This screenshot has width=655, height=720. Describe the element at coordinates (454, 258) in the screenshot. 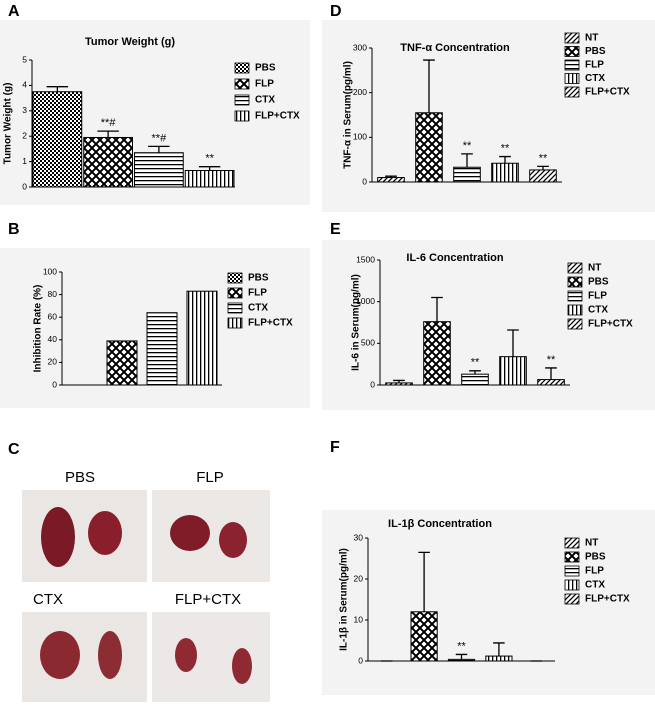

I see `chart-title: IL-6 Concentration` at that location.